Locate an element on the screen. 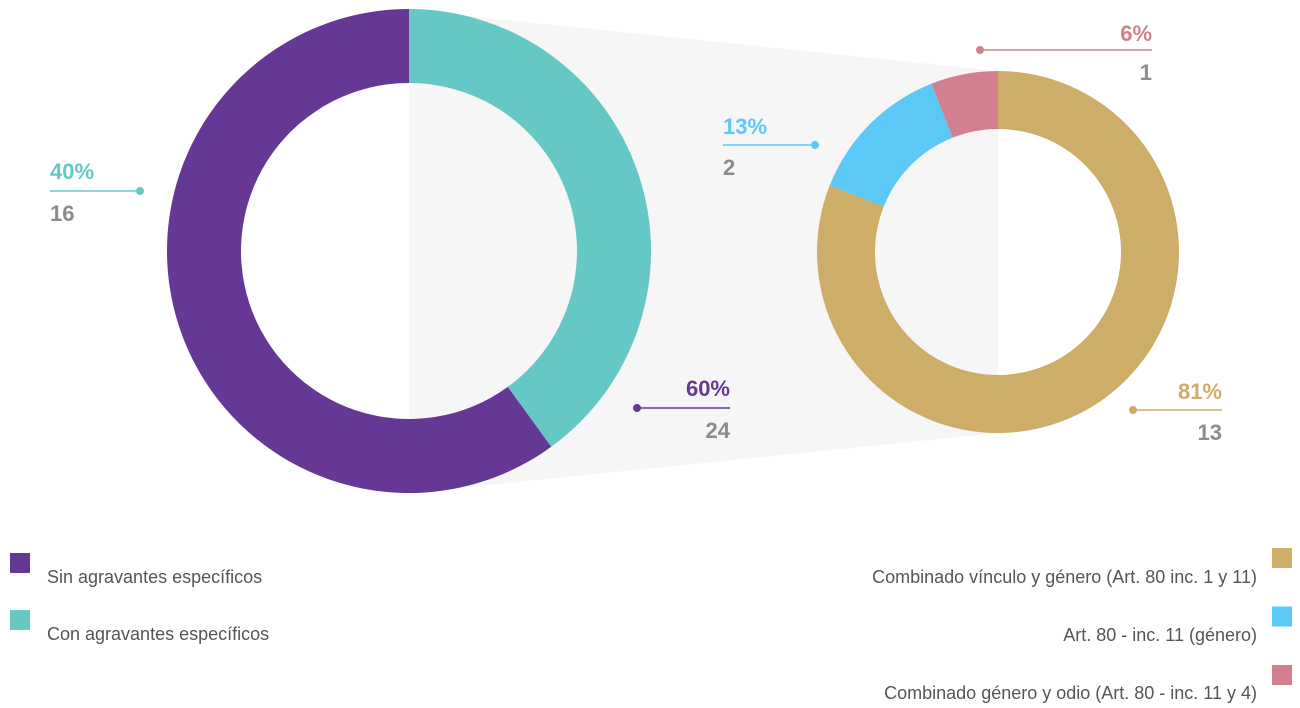 The height and width of the screenshot is (708, 1300). percent-label: 81% is located at coordinates (1200, 391).